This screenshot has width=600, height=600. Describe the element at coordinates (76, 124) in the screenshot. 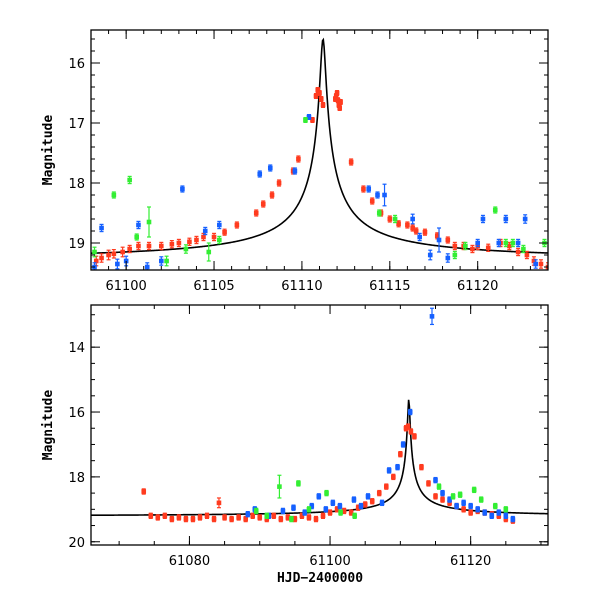

I see `top-ytick-label: 17` at that location.